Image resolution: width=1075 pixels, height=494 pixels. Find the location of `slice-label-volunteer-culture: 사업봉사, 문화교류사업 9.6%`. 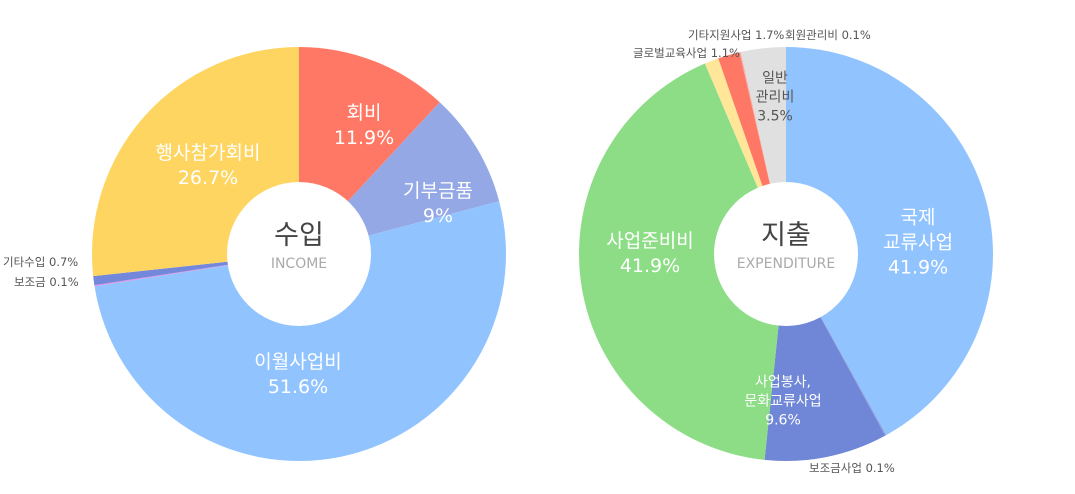

slice-label-volunteer-culture: 사업봉사, 문화교류사업 9.6% is located at coordinates (783, 401).